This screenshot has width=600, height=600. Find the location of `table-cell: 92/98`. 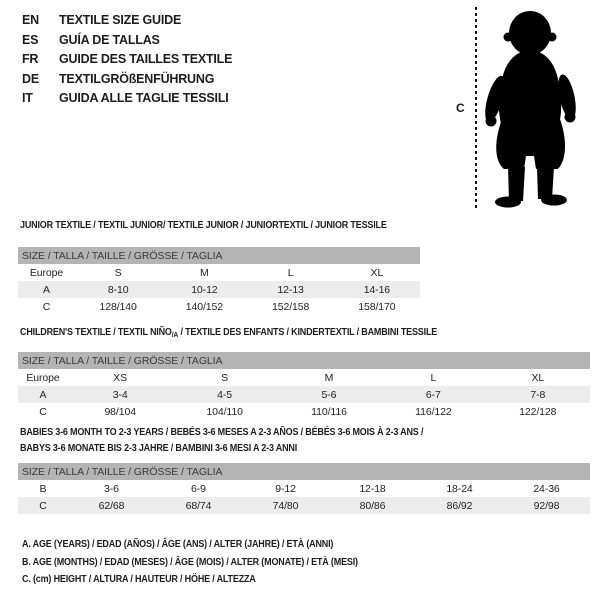

table-cell: 92/98 is located at coordinates (546, 505).